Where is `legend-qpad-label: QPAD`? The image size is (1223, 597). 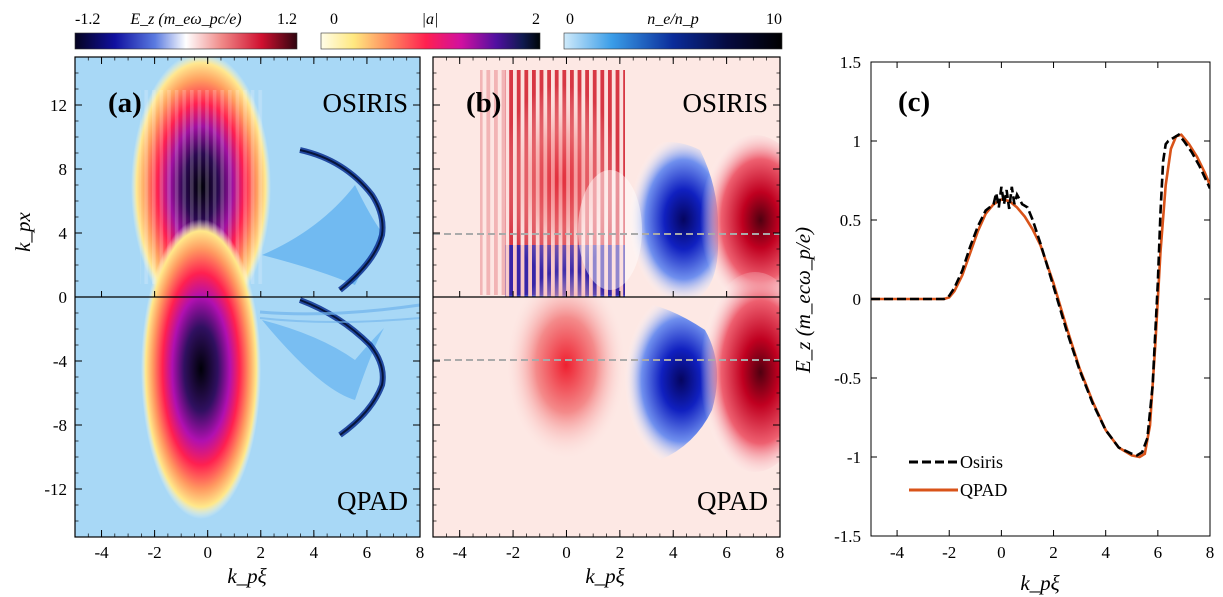
legend-qpad-label: QPAD is located at coordinates (983, 490).